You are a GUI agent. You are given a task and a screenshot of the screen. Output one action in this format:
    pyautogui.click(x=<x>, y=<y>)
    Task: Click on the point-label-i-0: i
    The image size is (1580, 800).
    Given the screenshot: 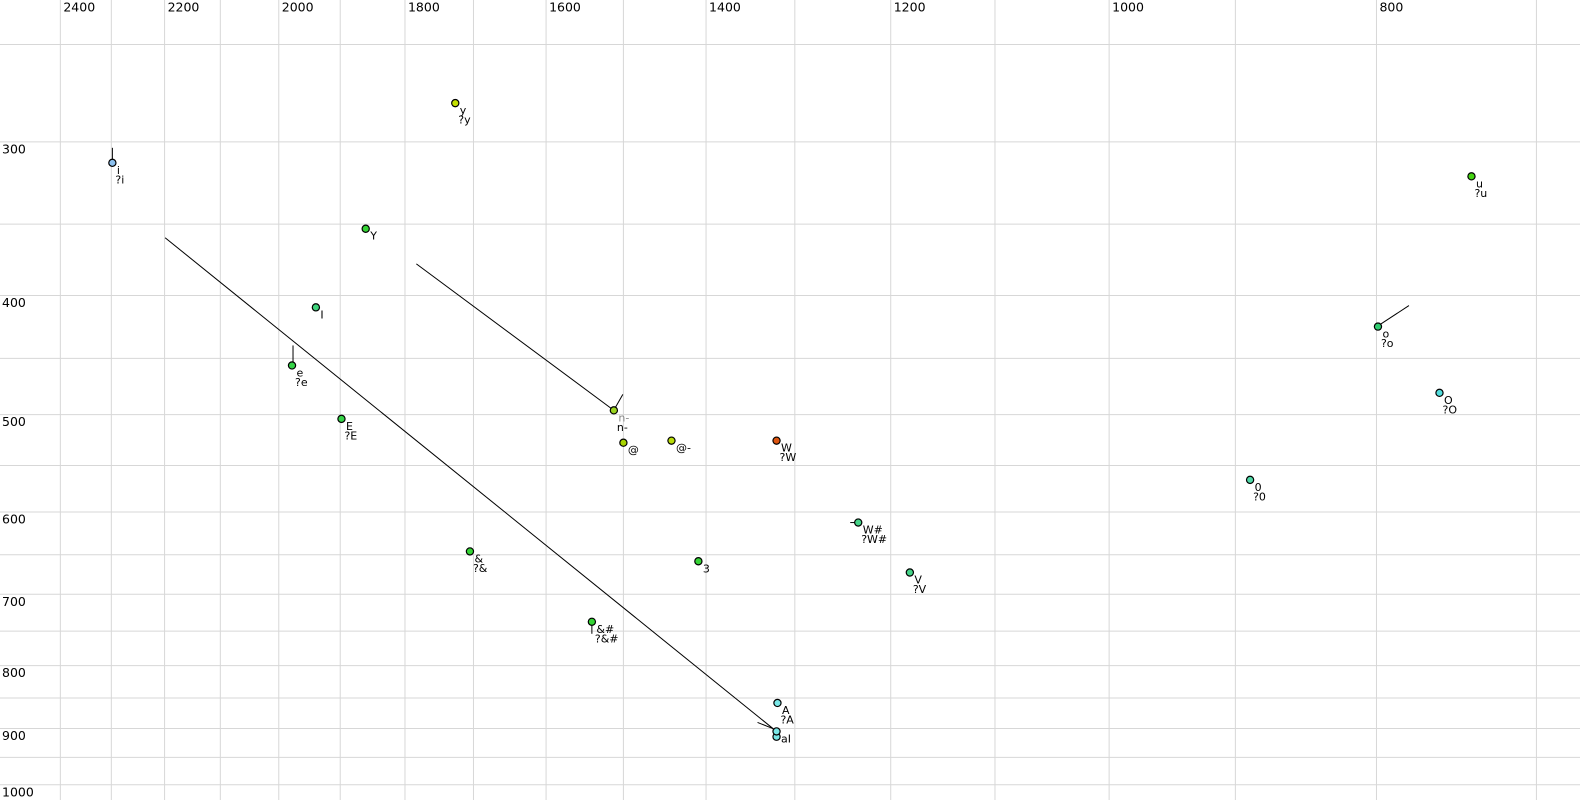 What is the action you would take?
    pyautogui.click(x=118, y=170)
    